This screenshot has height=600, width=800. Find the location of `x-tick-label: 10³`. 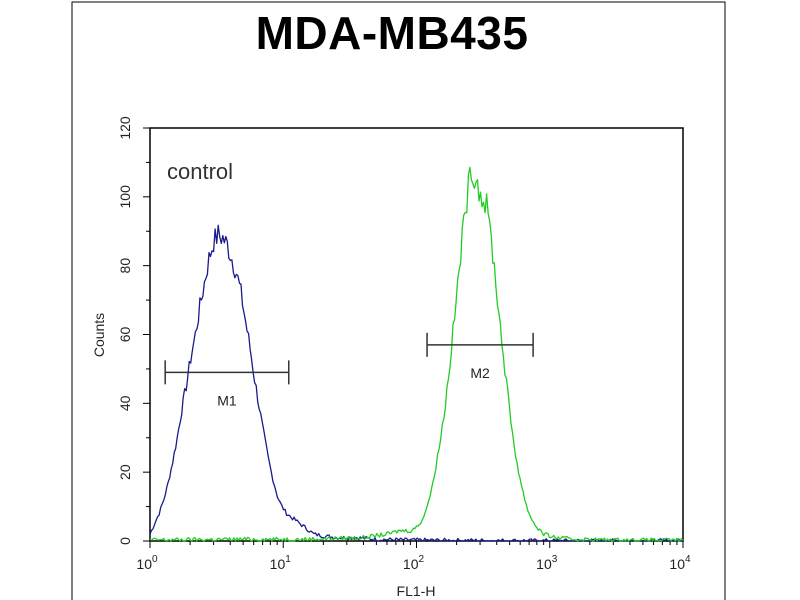

x-tick-label: 10³ is located at coordinates (547, 563).